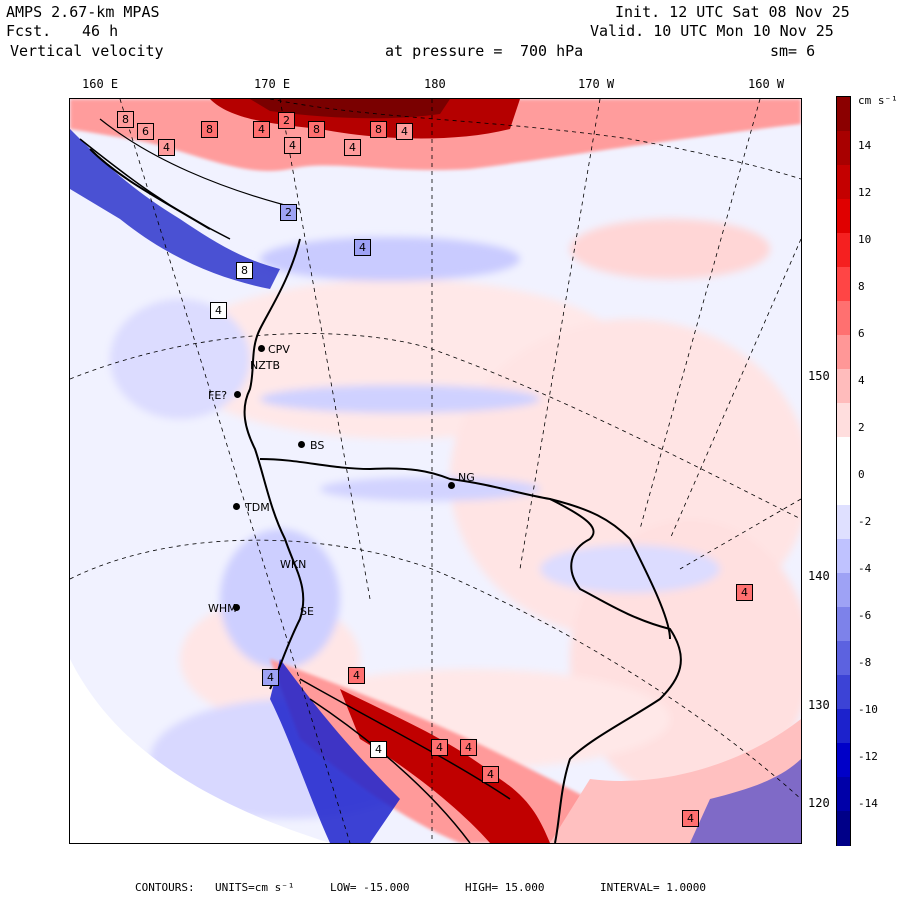  What do you see at coordinates (100, 84) in the screenshot?
I see `lon-label: 160 E` at bounding box center [100, 84].